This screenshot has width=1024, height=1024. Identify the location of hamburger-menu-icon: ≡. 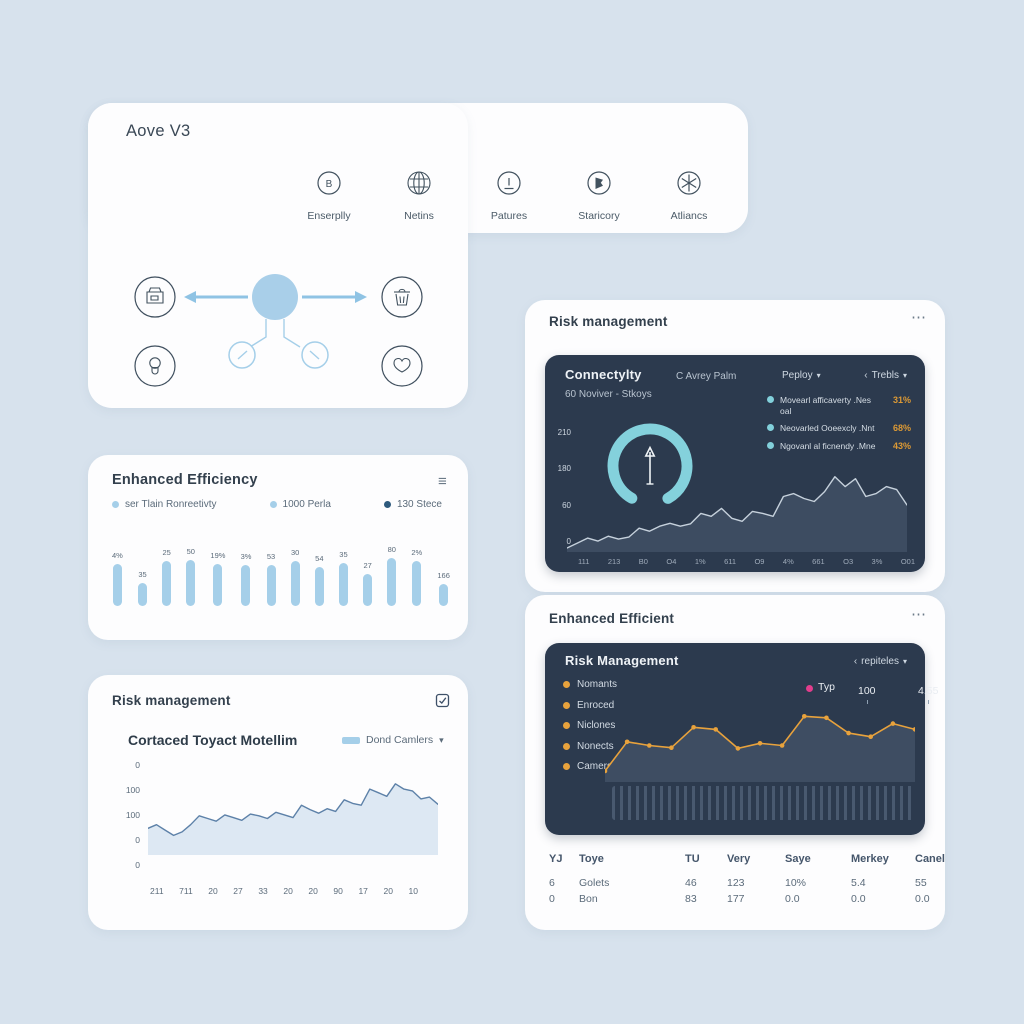
(442, 481).